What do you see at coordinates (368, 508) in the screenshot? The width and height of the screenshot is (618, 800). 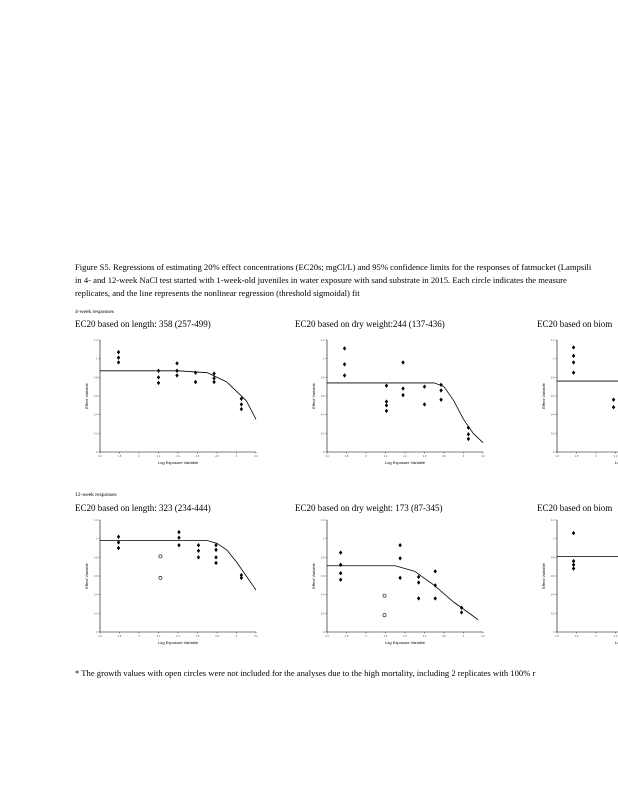 I see `chart-title: EC20 based on dry weight: 173 (87-345)` at bounding box center [368, 508].